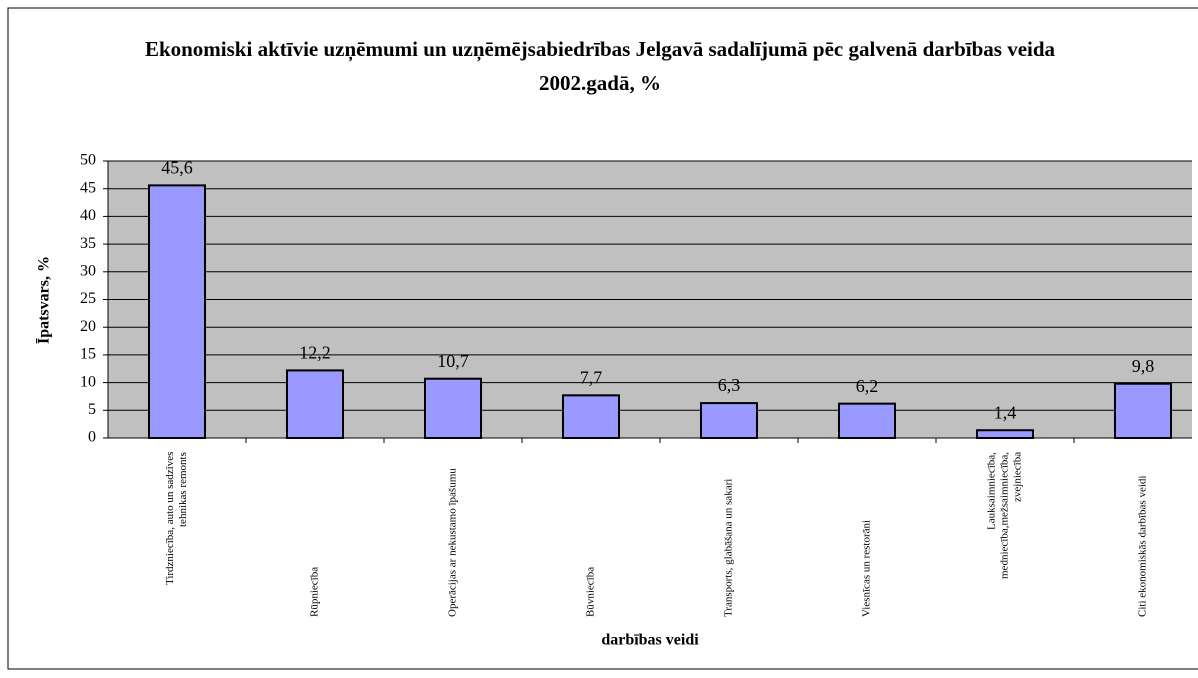  Describe the element at coordinates (1142, 546) in the screenshot. I see `x-tick-label: Citi ekonomiskās darbības veidi` at that location.